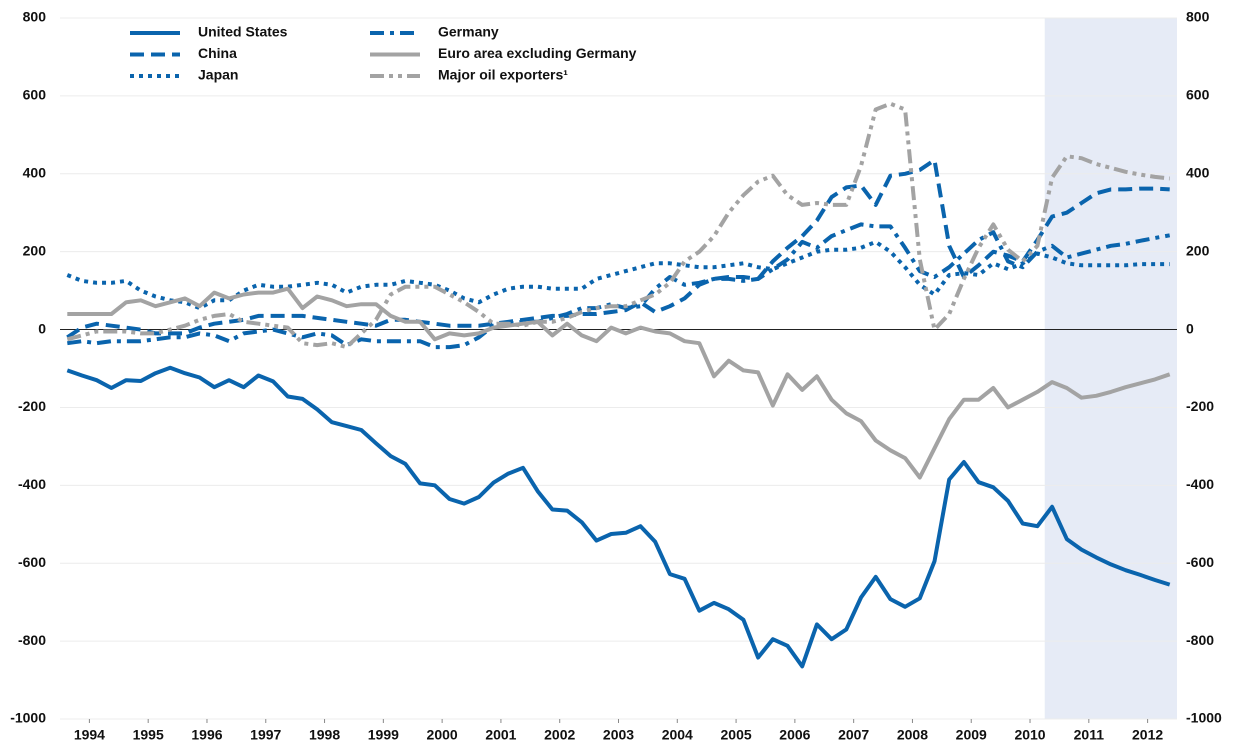 This screenshot has height=745, width=1235. What do you see at coordinates (618, 735) in the screenshot?
I see `x-tick-label: 2003` at bounding box center [618, 735].